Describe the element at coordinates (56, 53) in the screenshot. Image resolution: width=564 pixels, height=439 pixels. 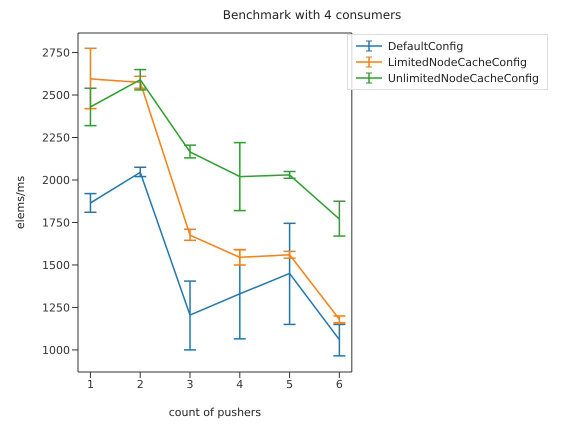
I see `y-tick-label: 2750` at that location.